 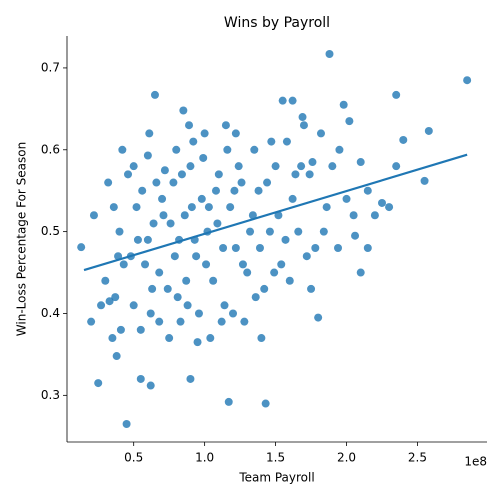 What do you see at coordinates (417, 458) in the screenshot?
I see `x-tick-label: 2.5` at bounding box center [417, 458].